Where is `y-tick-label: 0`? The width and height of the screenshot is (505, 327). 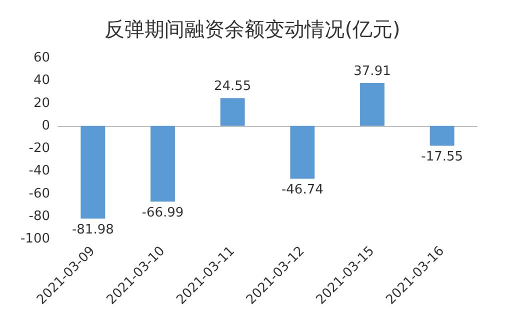 y-tick-label: 0 is located at coordinates (46, 126).